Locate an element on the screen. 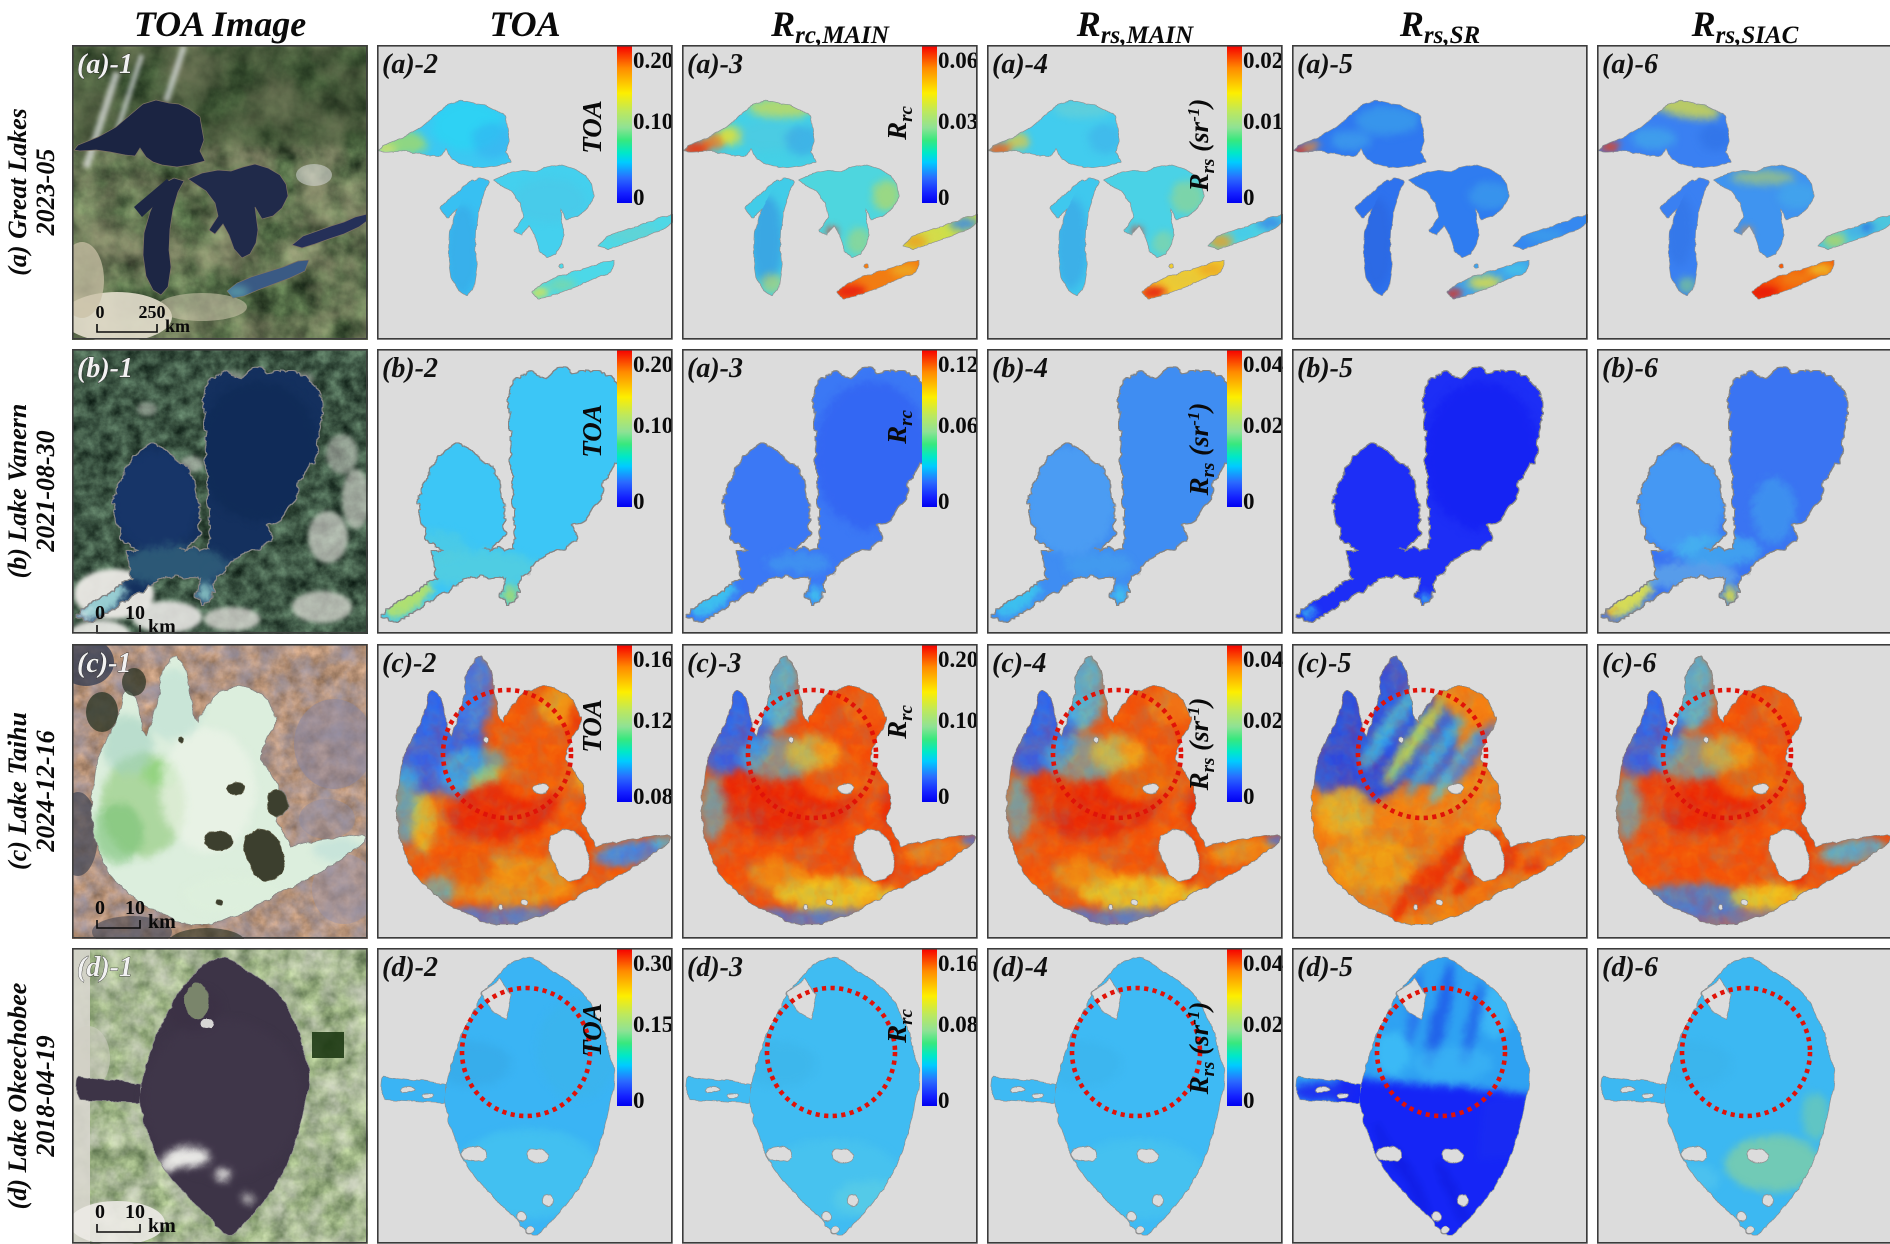  svg-text: (a)-2 is located at coordinates (410, 64).